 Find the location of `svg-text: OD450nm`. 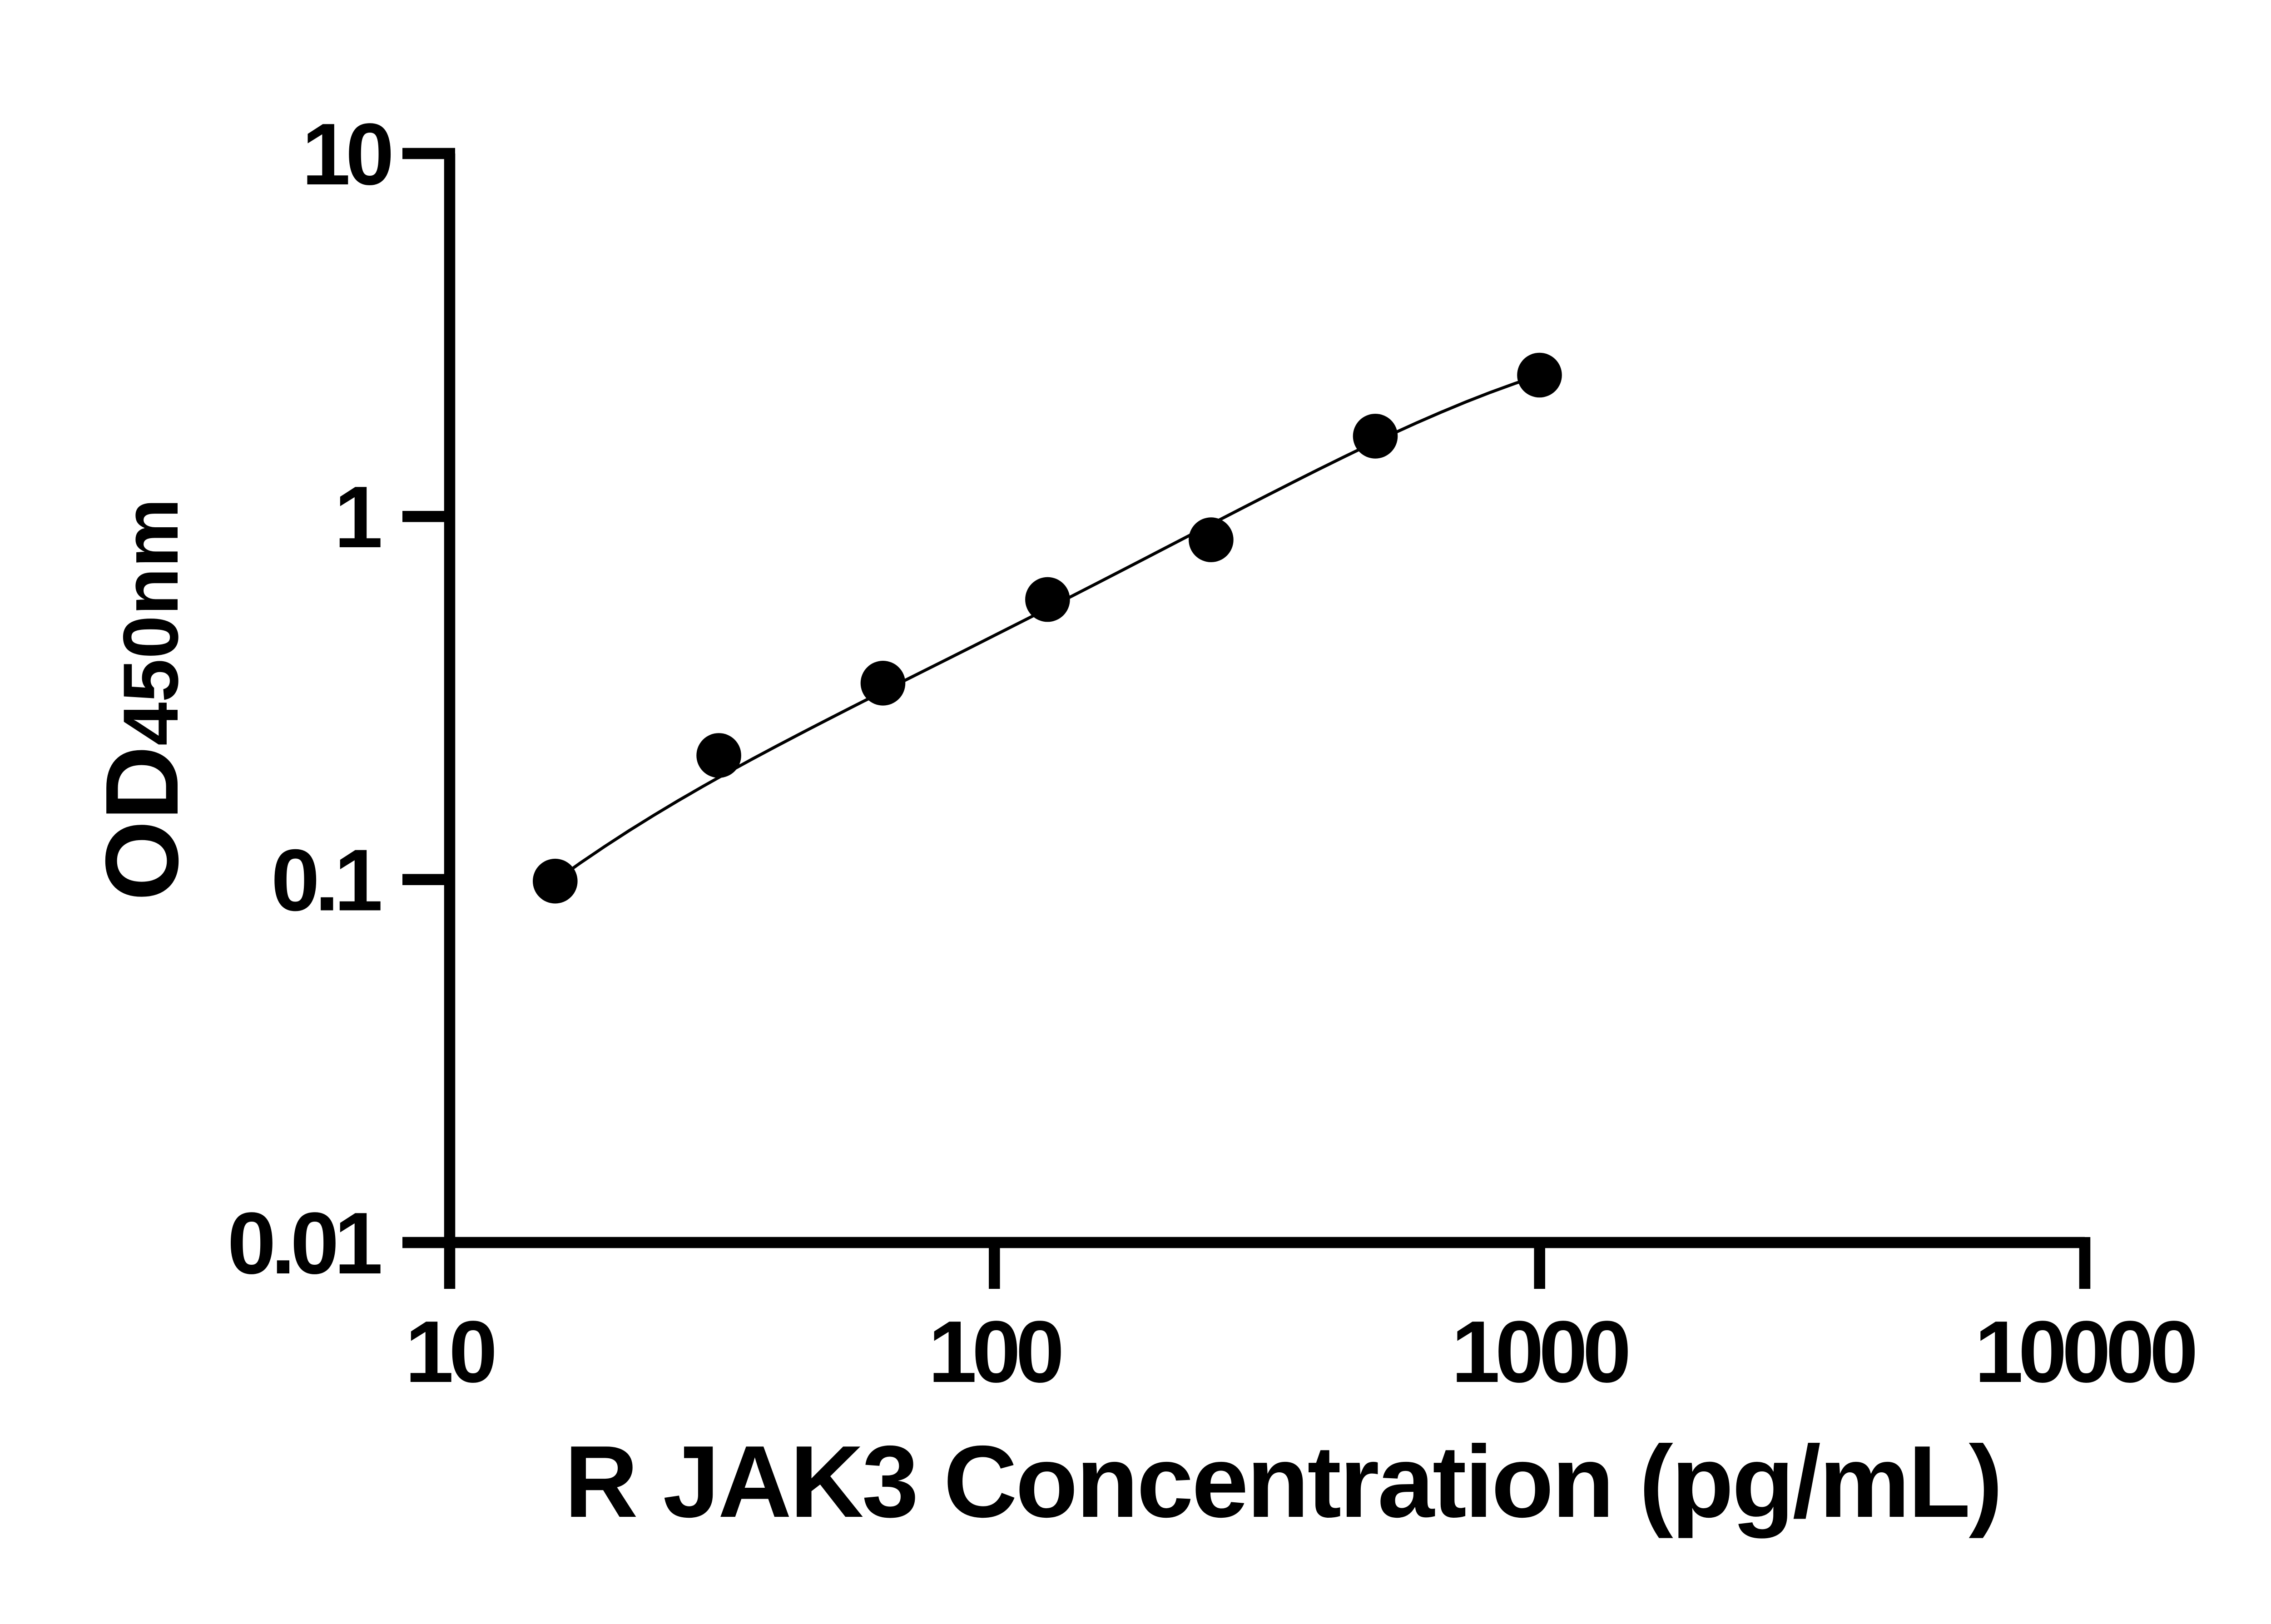

svg-text: OD450nm is located at coordinates (142, 699).